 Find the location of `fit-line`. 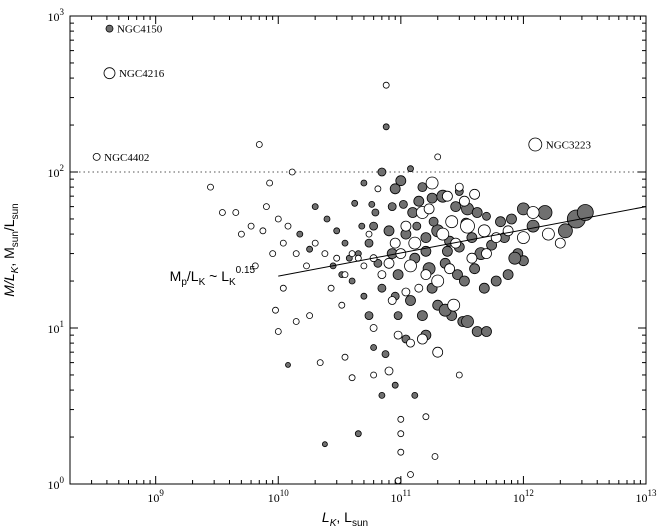

fit-line is located at coordinates (462, 241).